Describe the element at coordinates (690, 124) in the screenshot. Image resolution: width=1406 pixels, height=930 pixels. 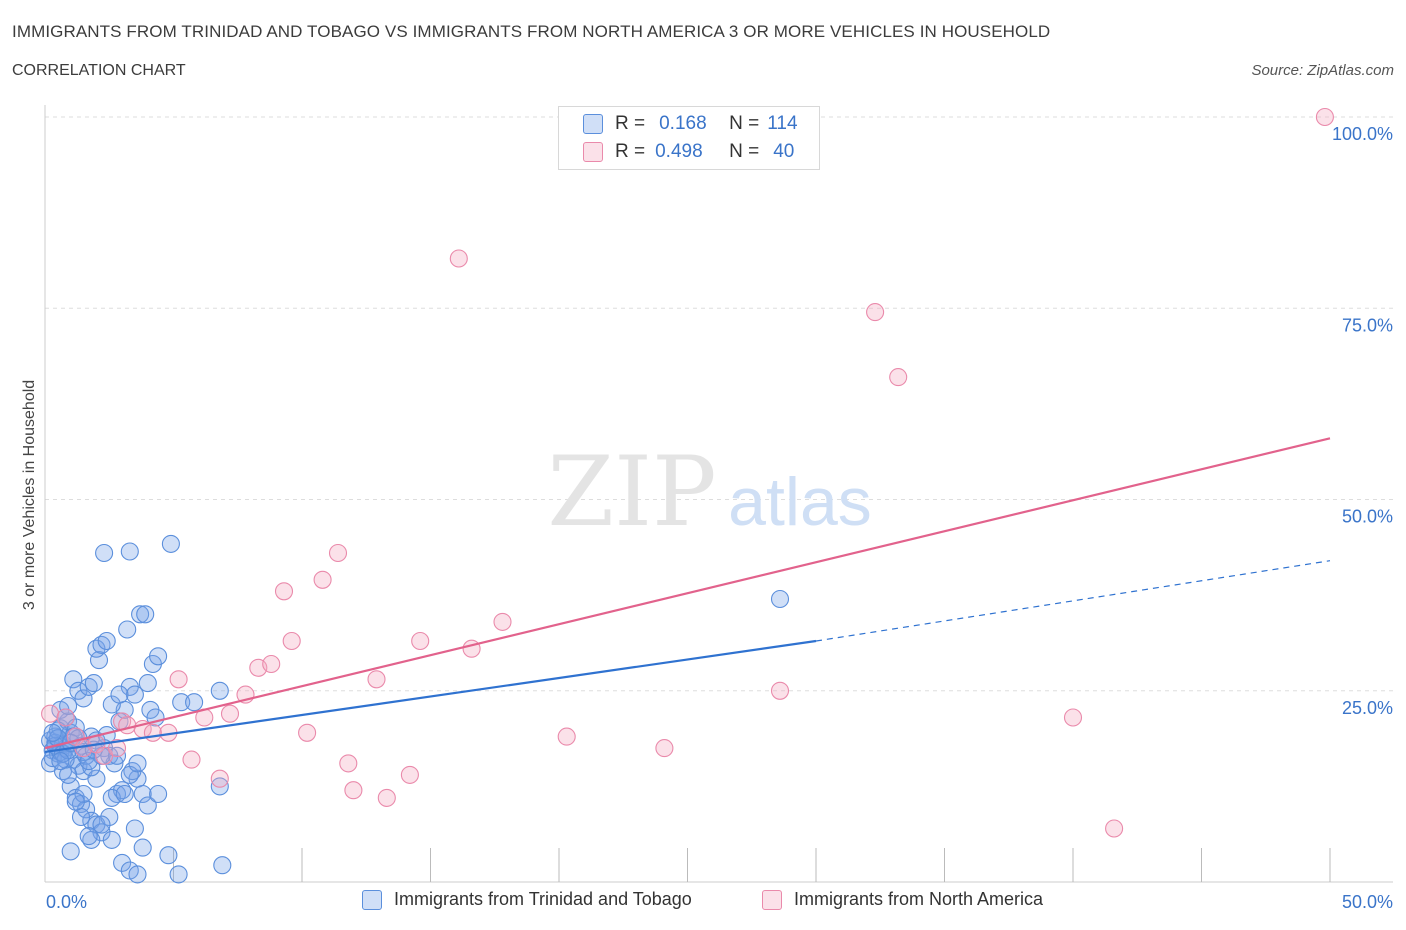
I see `legend-row-trinidad: R = 0.168 N = 114` at that location.